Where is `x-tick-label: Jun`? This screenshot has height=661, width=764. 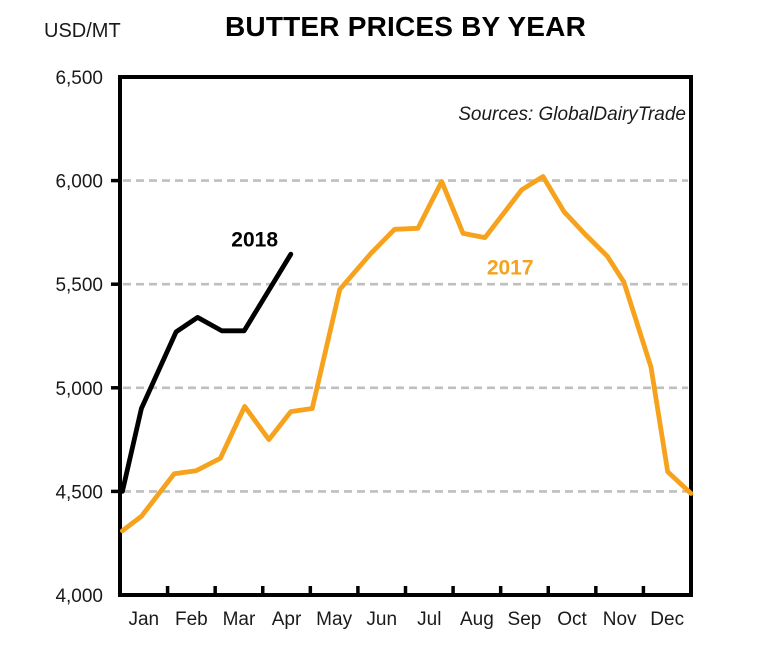 x-tick-label: Jun is located at coordinates (381, 619).